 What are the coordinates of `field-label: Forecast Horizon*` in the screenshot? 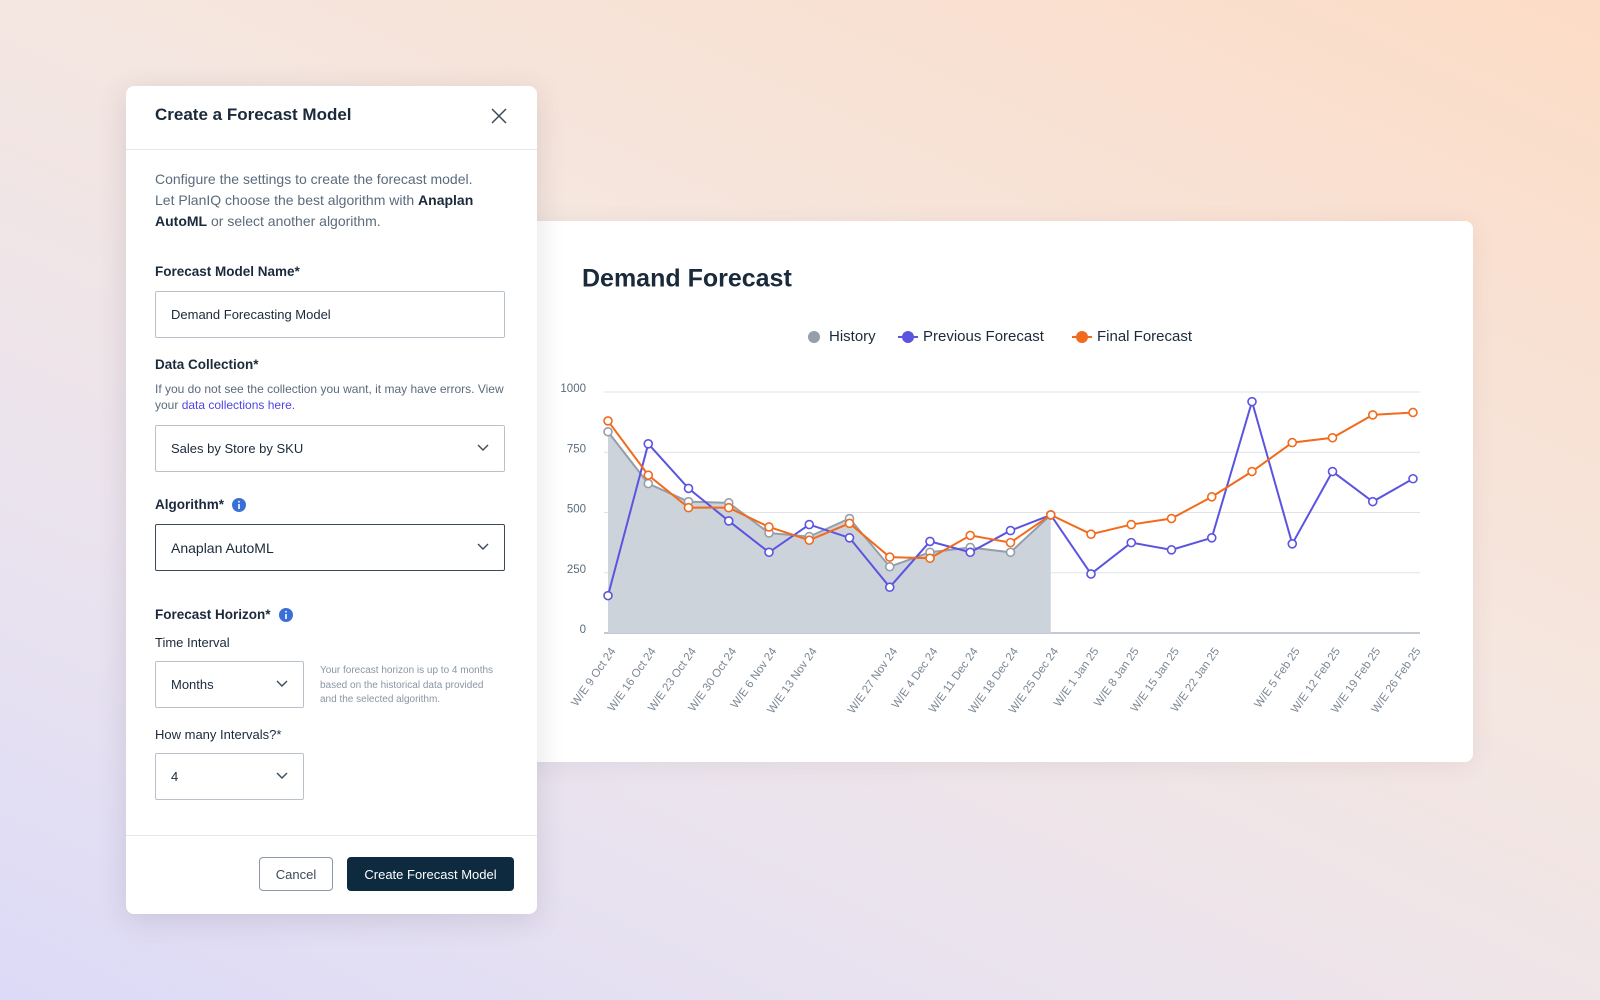 It's located at (213, 614).